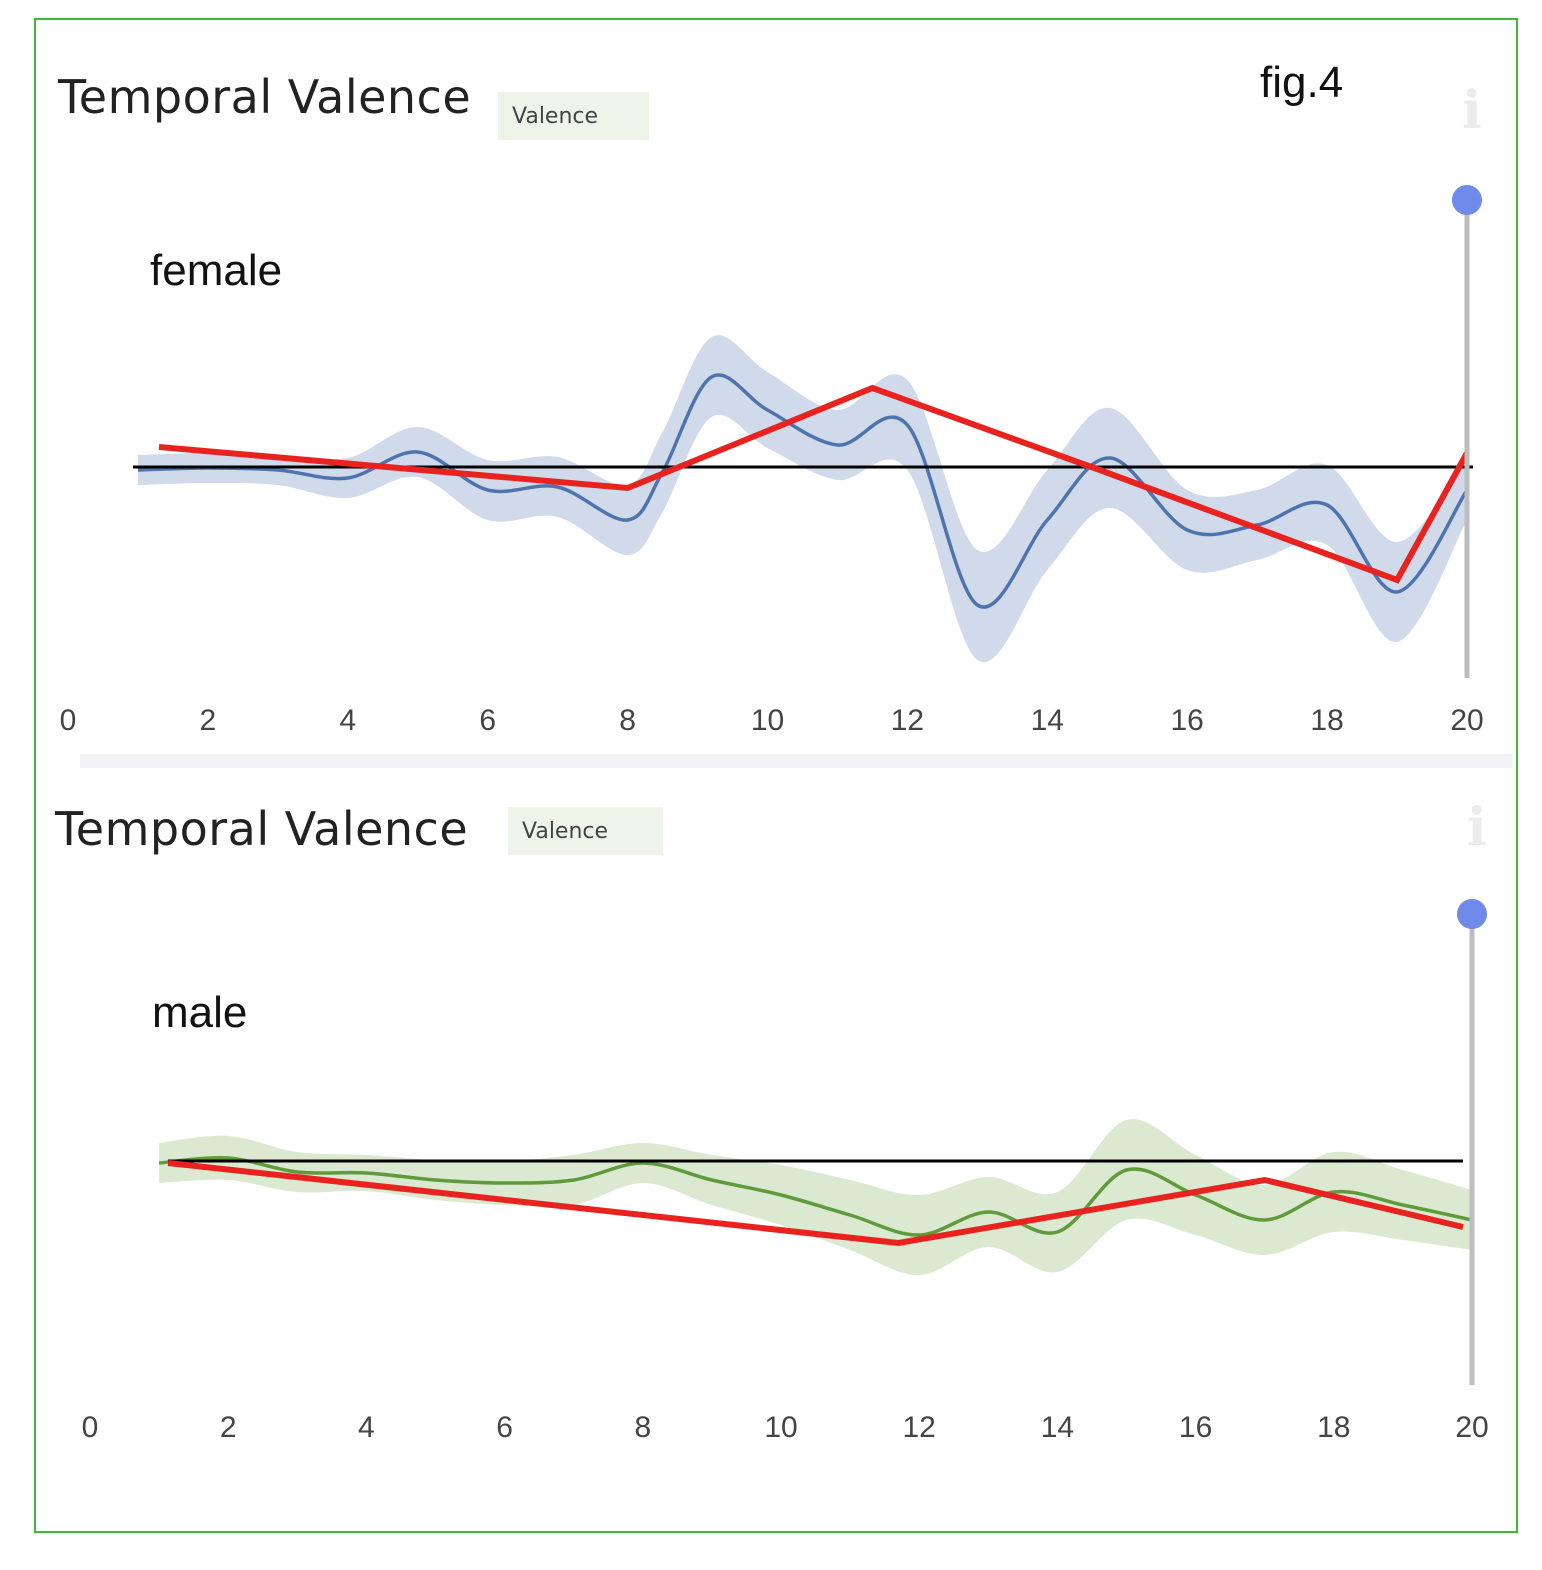 Image resolution: width=1542 pixels, height=1570 pixels. What do you see at coordinates (1472, 914) in the screenshot?
I see `time-slider-handle-male` at bounding box center [1472, 914].